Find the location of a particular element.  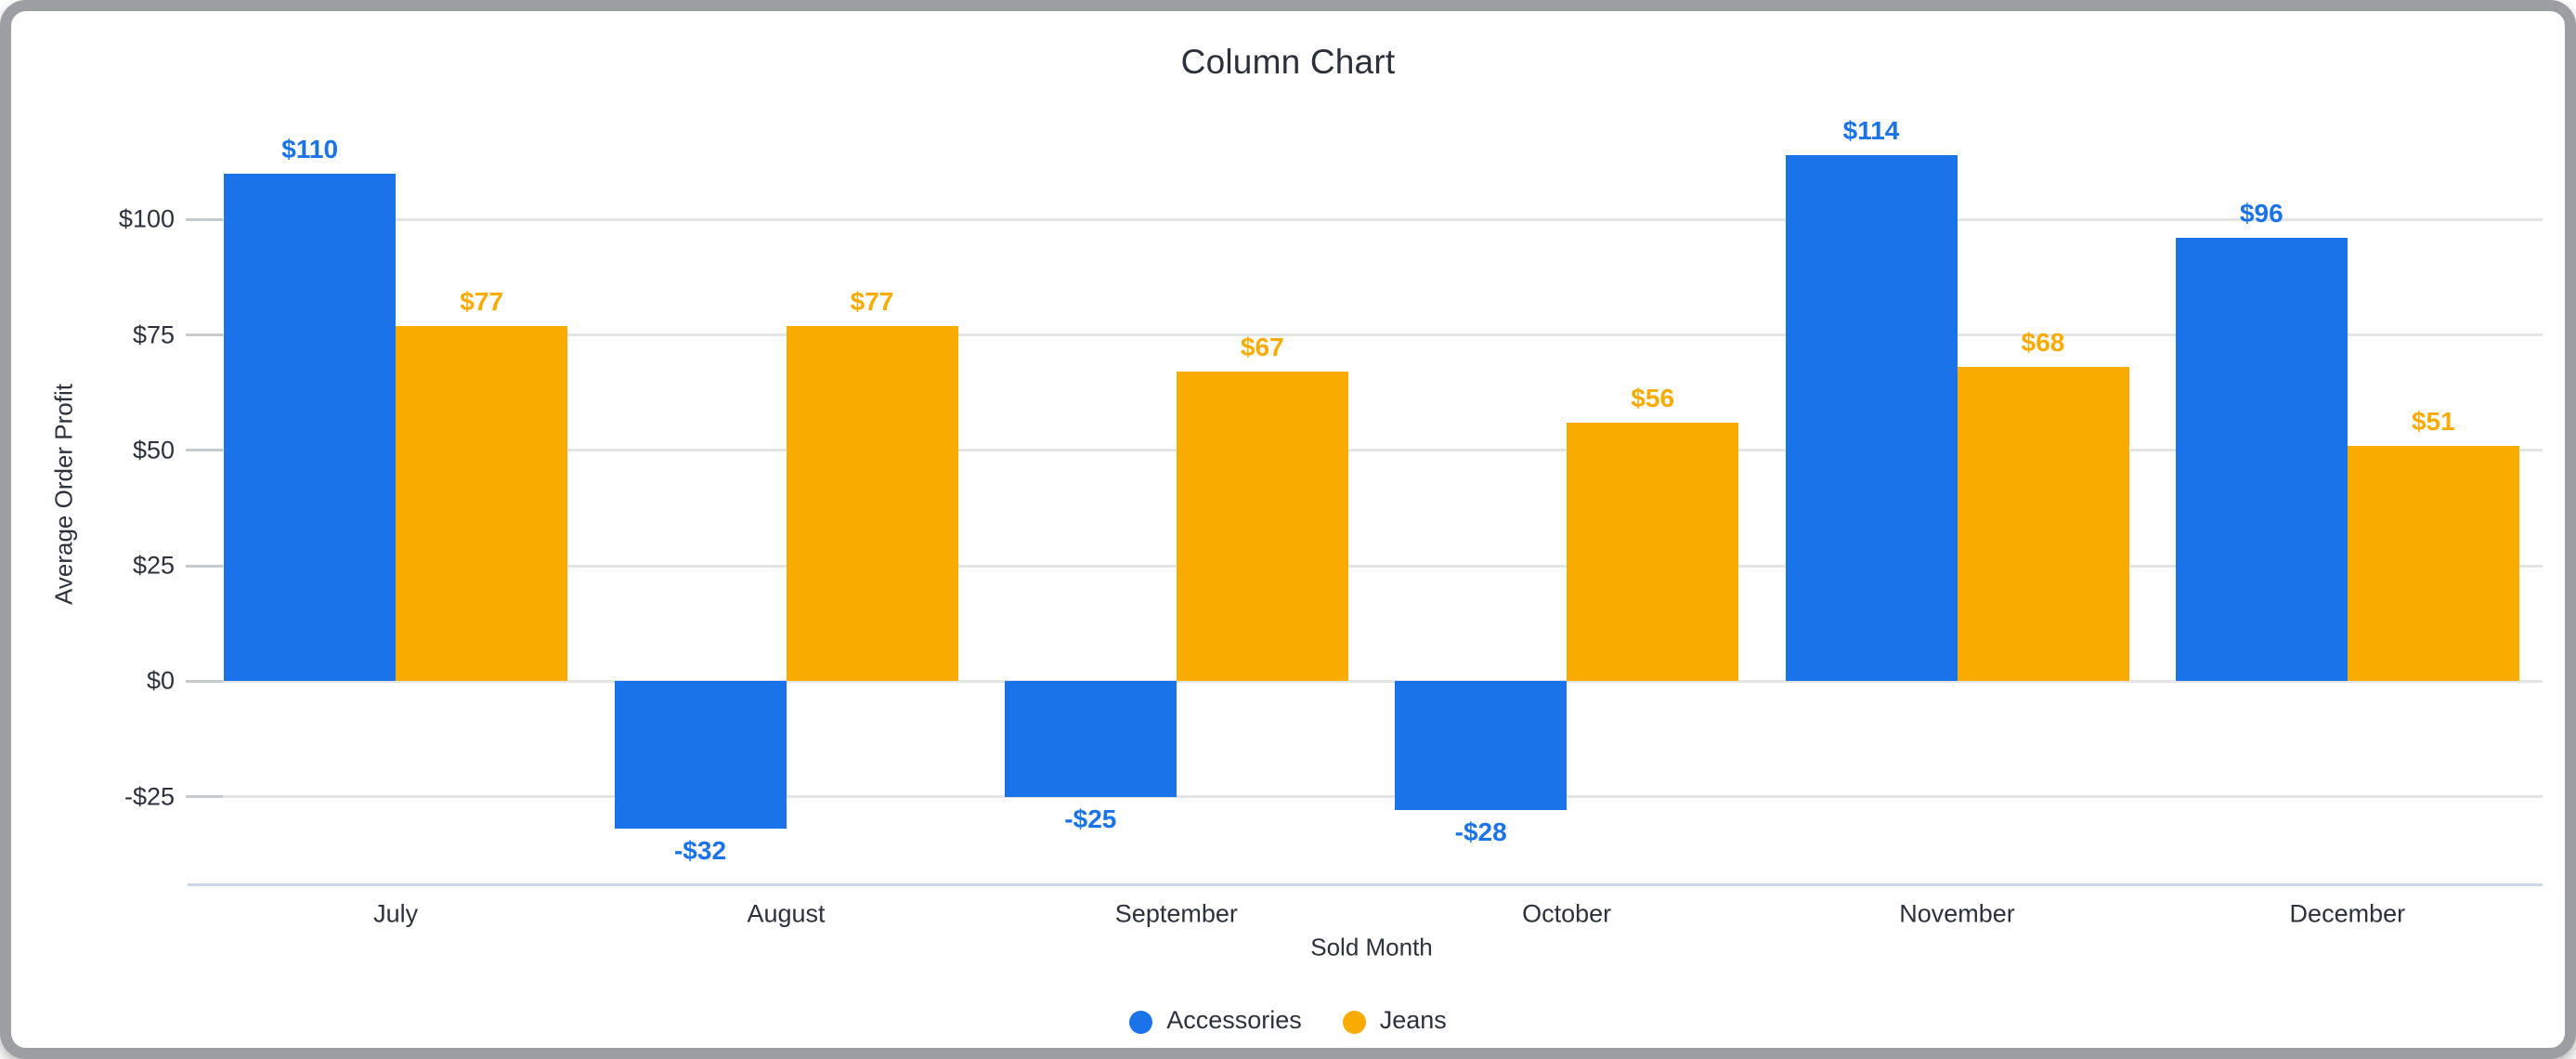

bar-accessories-september is located at coordinates (1090, 739).